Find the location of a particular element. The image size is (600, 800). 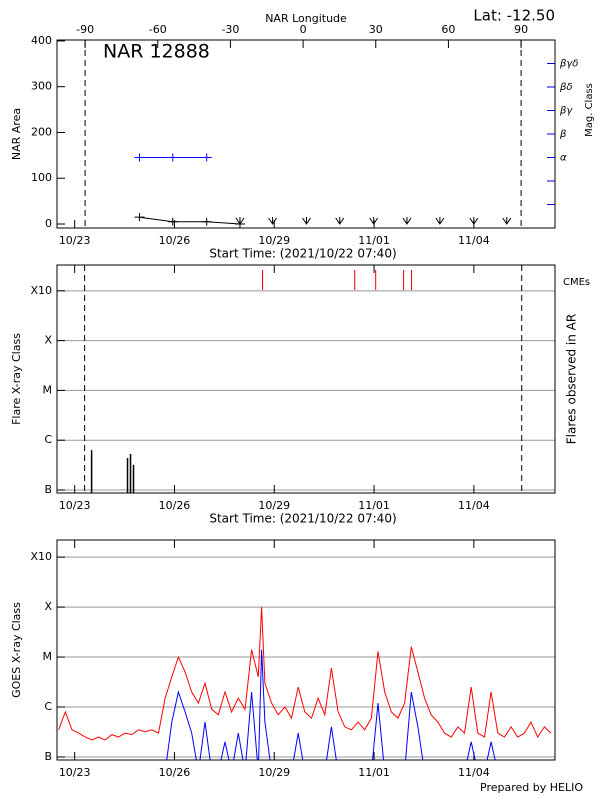

y-tick-label: 0 is located at coordinates (48, 223).